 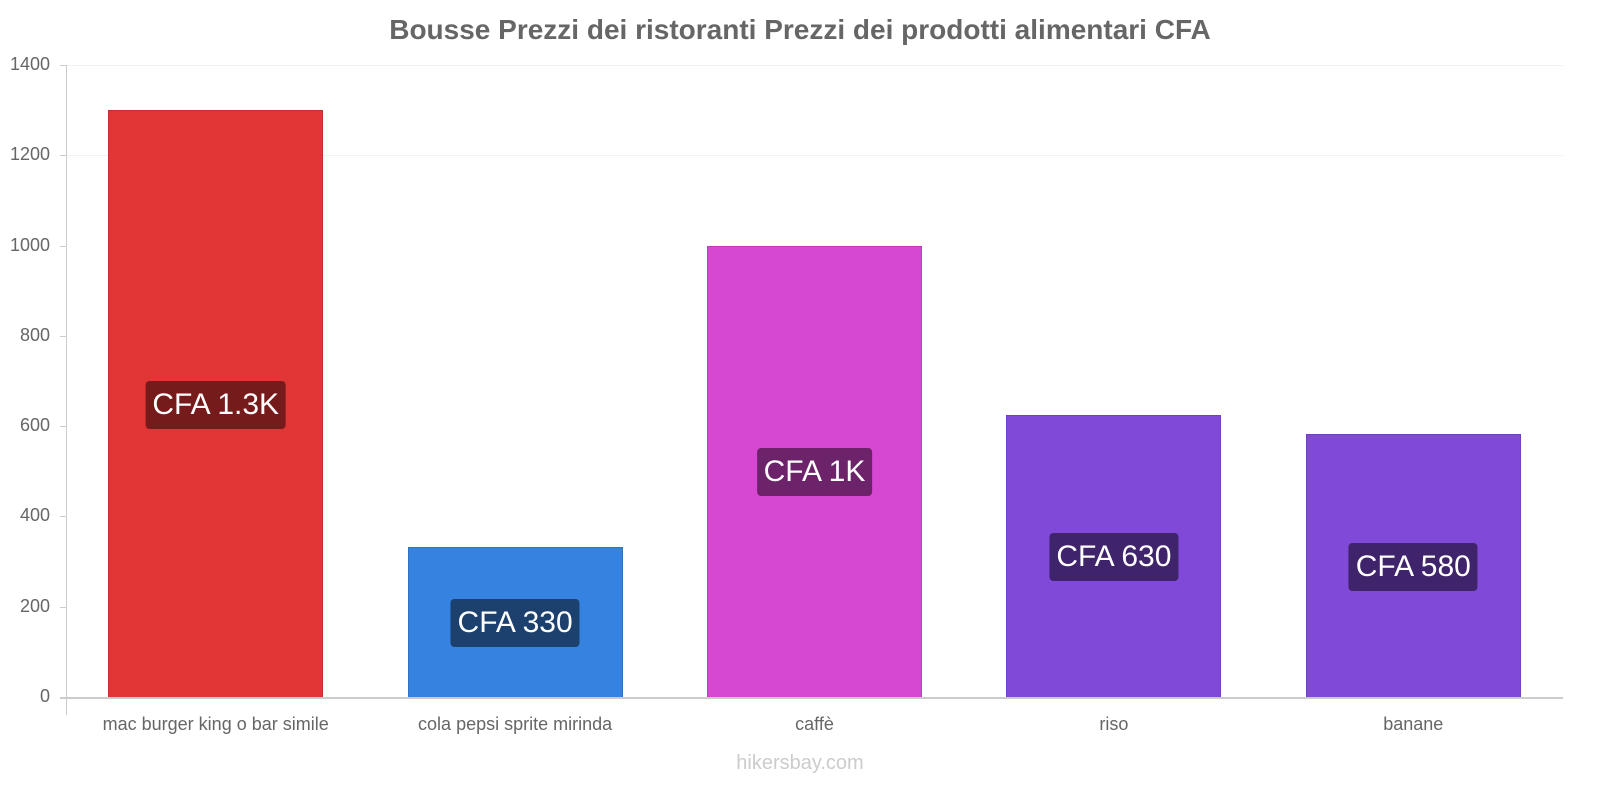 I want to click on y-tick-label: 400, so click(x=34, y=515).